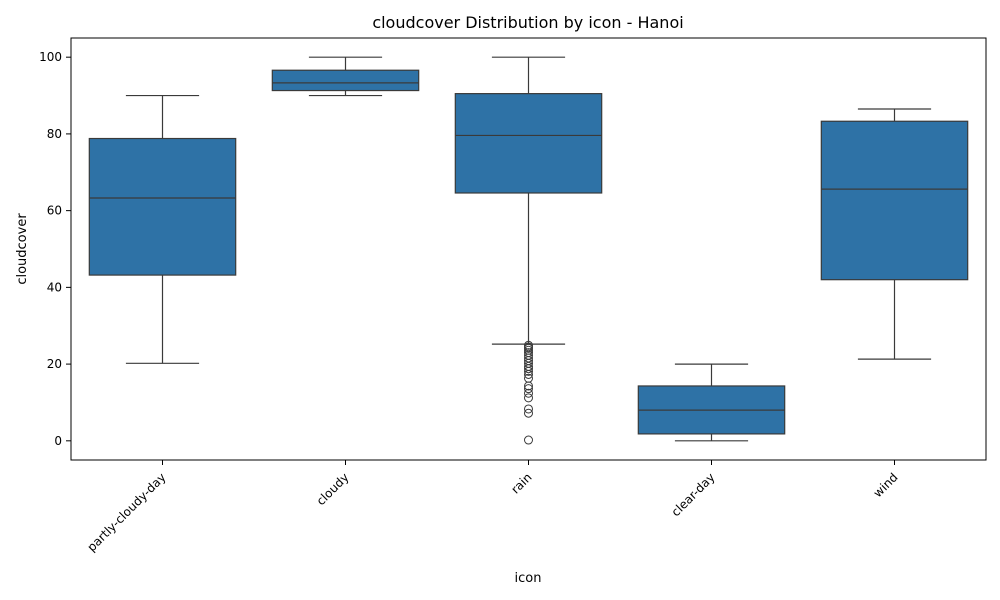 This screenshot has width=1000, height=600. What do you see at coordinates (55, 249) in the screenshot?
I see `y-axis: 0 20 40 60 80 100` at bounding box center [55, 249].